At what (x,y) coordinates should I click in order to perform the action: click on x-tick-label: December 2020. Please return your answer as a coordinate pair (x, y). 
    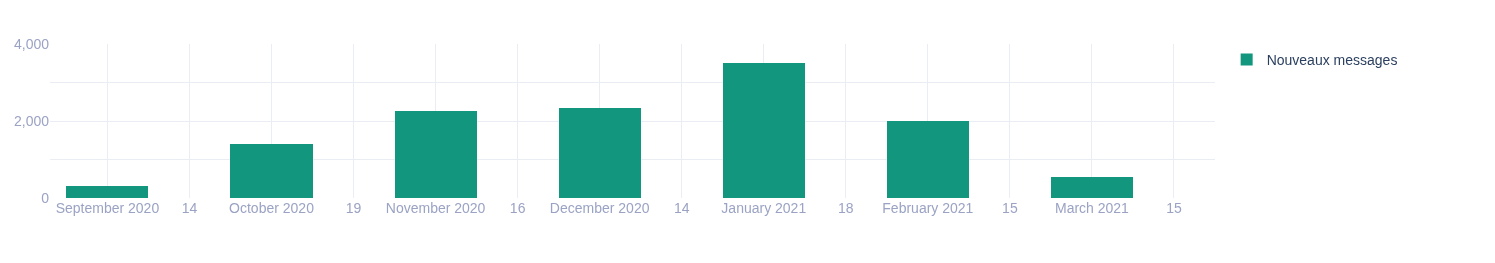
    Looking at the image, I should click on (599, 208).